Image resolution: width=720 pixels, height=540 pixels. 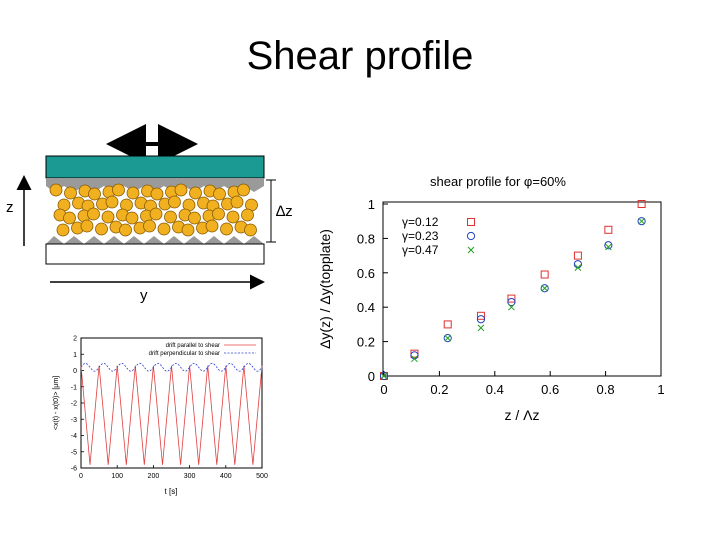 I want to click on drift-y-tick-label: 0, so click(x=75, y=371).